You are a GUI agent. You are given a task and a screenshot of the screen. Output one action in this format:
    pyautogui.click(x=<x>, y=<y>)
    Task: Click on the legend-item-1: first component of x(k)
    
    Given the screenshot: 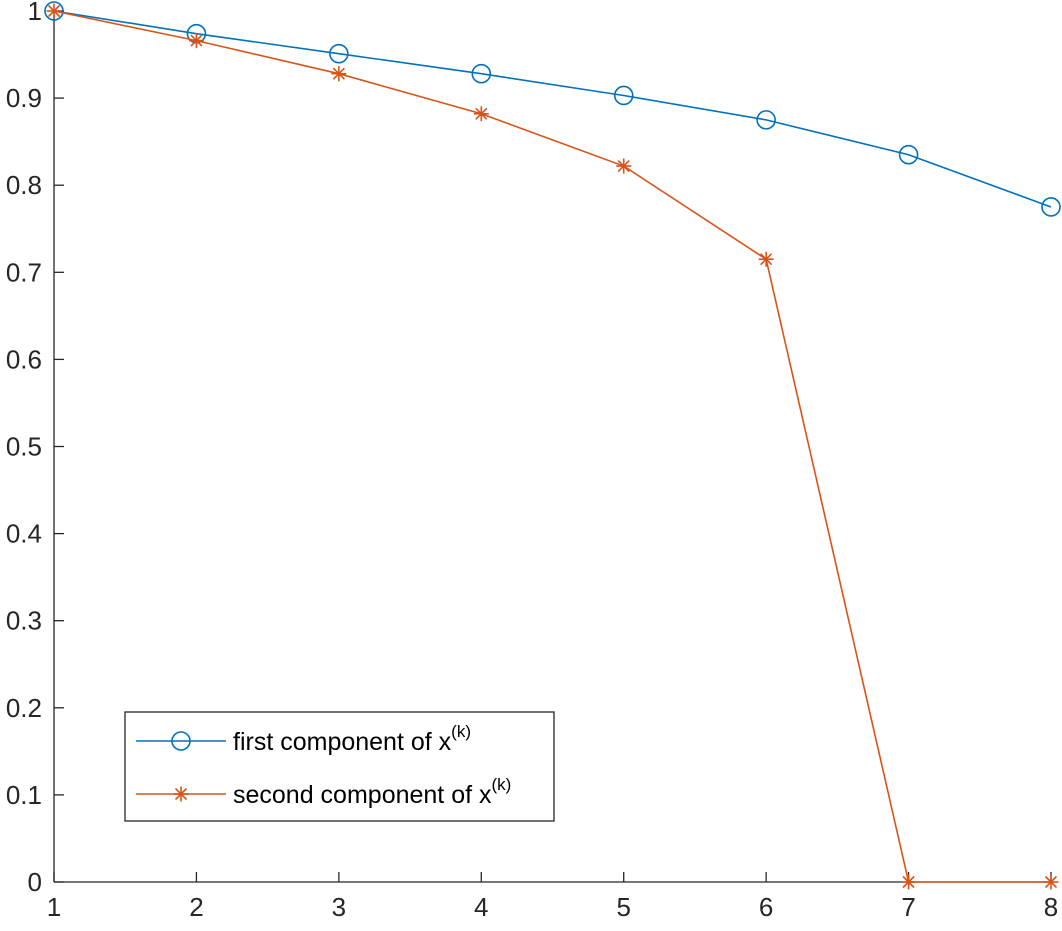 What is the action you would take?
    pyautogui.click(x=303, y=739)
    